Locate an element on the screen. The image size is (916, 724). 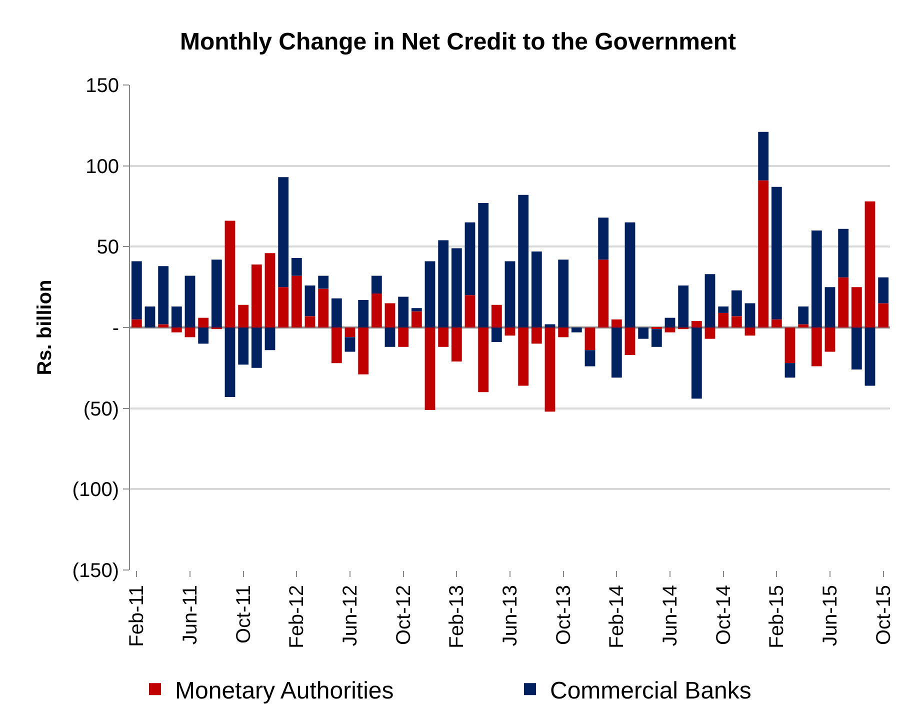
x-tick-label: Feb-11 is located at coordinates (137, 616).